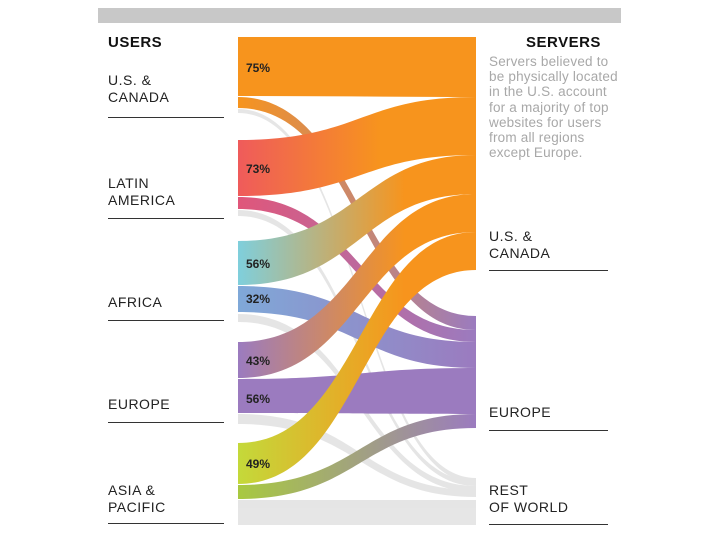 The image size is (720, 540). Describe the element at coordinates (357, 512) in the screenshot. I see `flow-asia-to-rest` at that location.